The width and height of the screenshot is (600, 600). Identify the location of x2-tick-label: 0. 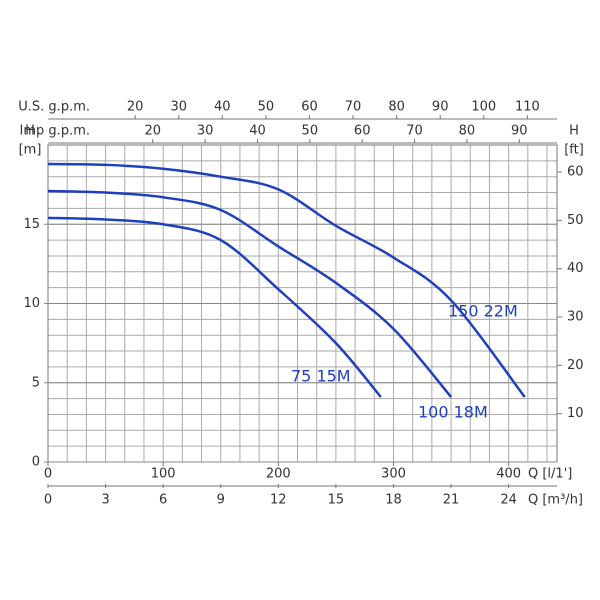
(48, 500).